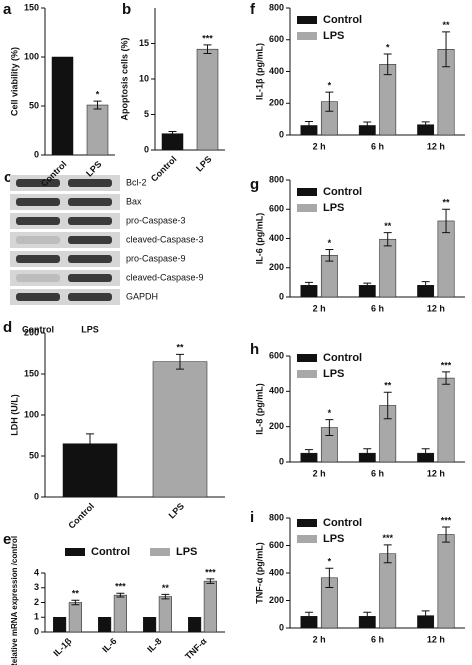 This screenshot has width=472, height=665. What do you see at coordinates (14, 600) in the screenshot?
I see `y-axis-label: Relative mRNA expression /control` at bounding box center [14, 600].